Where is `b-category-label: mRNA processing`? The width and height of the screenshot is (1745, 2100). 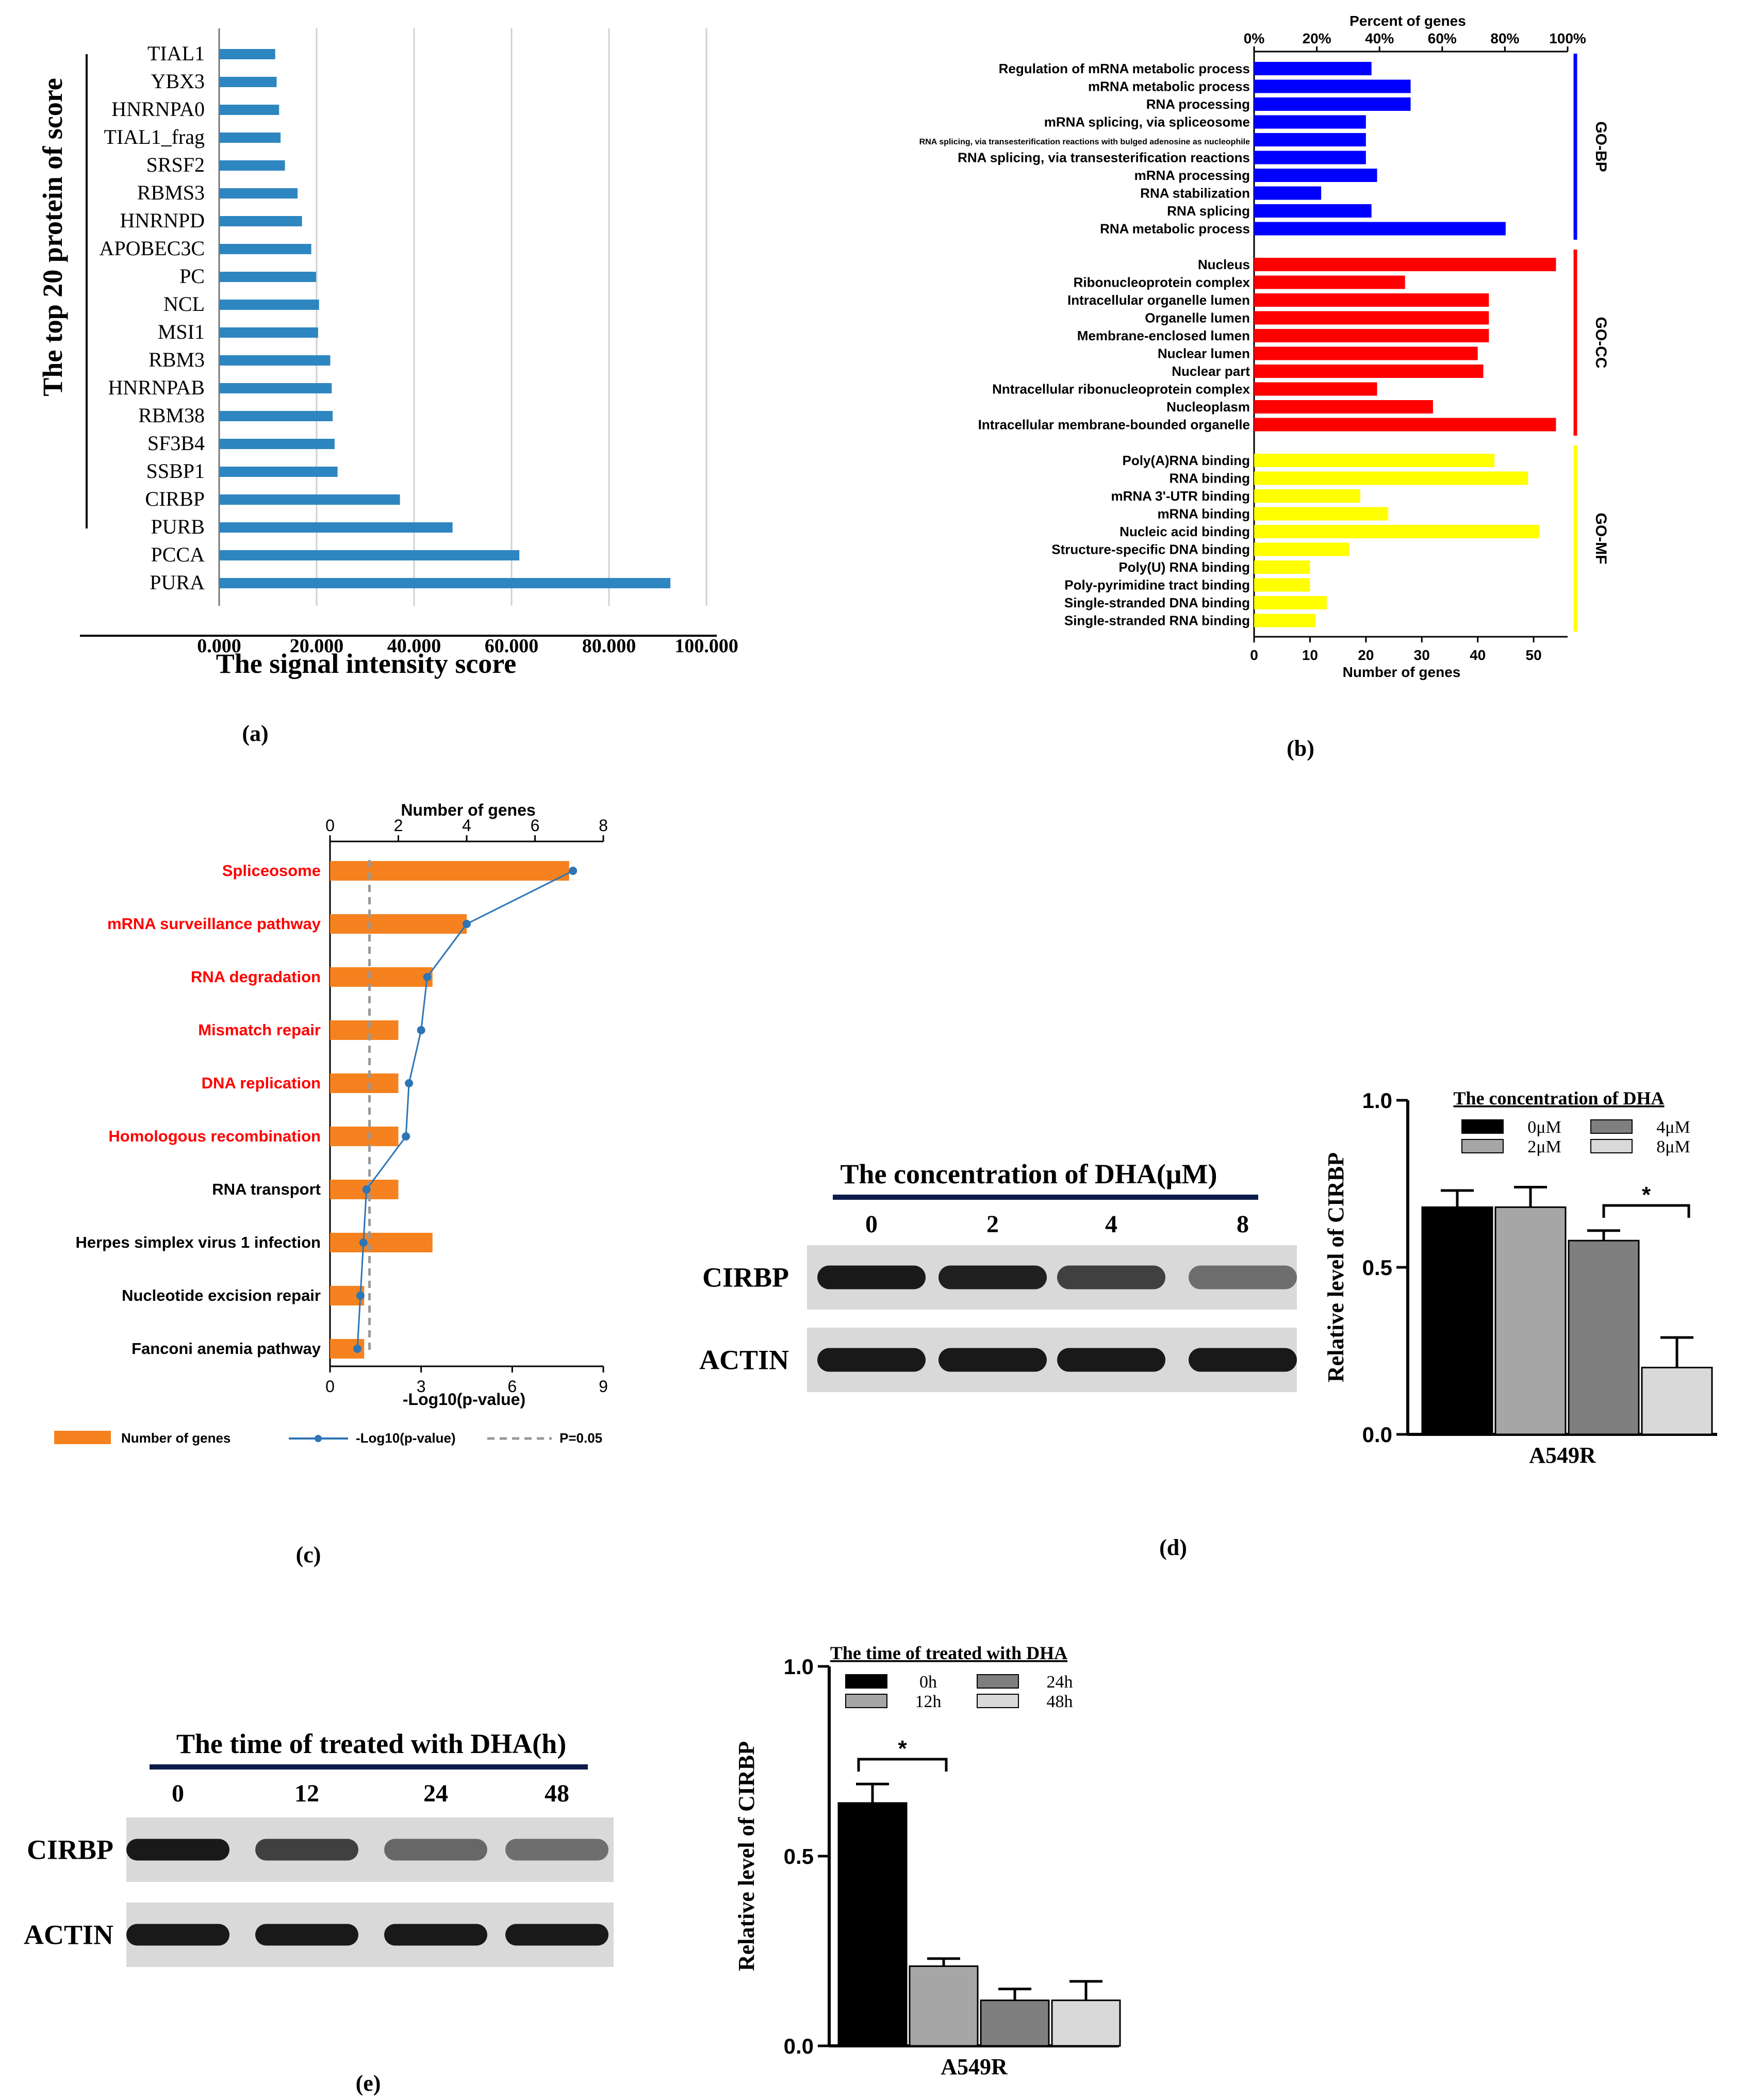 b-category-label: mRNA processing is located at coordinates (1192, 175).